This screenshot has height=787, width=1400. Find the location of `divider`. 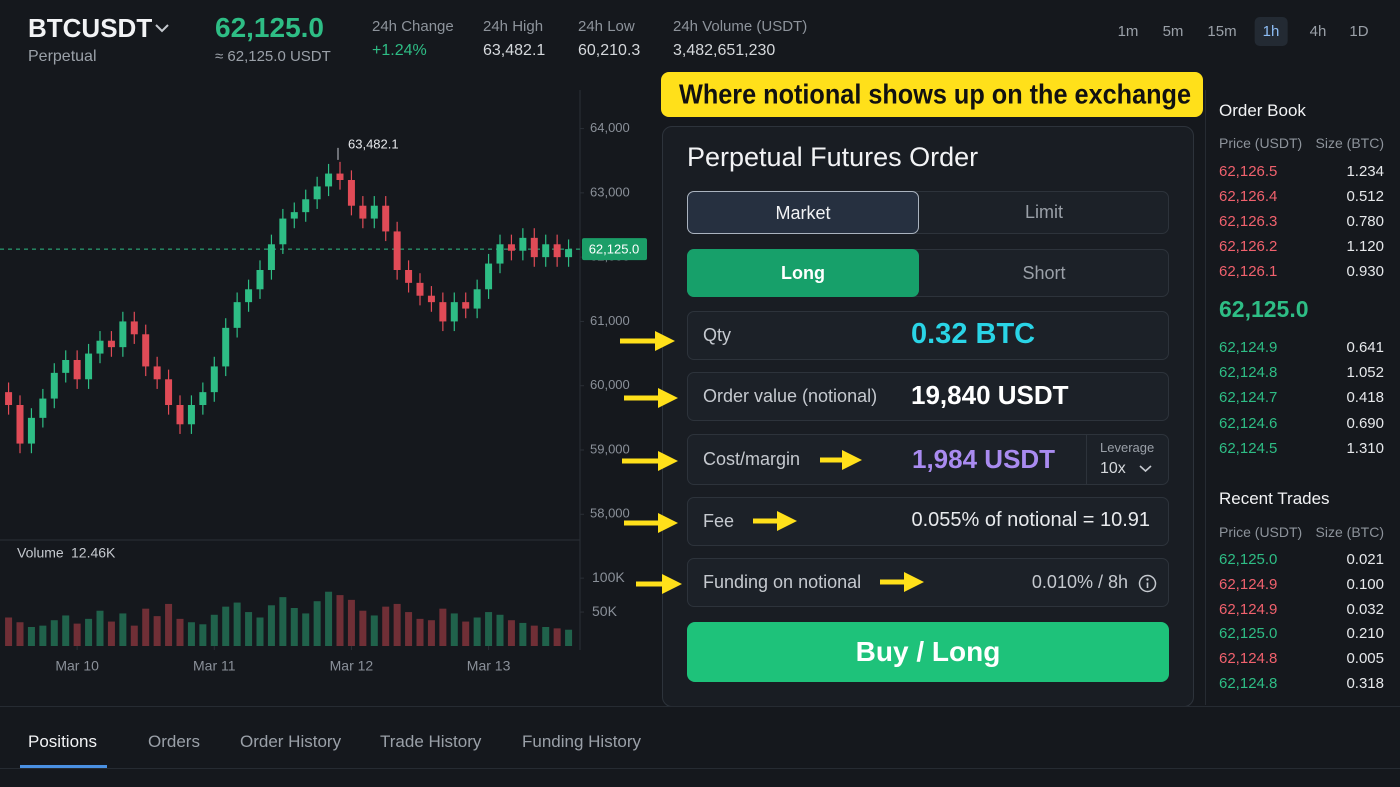

divider is located at coordinates (700, 768).